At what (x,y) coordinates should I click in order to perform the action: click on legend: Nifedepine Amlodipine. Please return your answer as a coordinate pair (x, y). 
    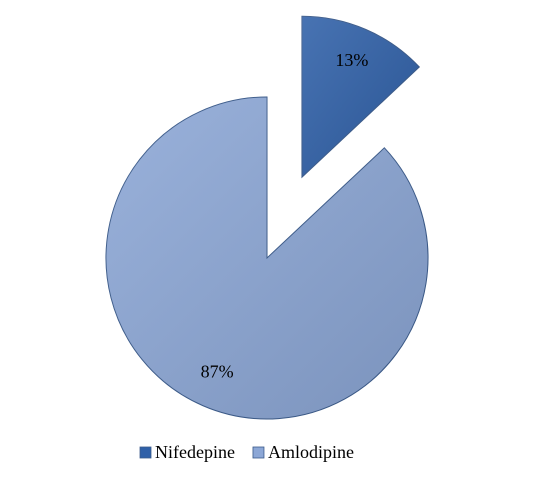
    Looking at the image, I should click on (246, 452).